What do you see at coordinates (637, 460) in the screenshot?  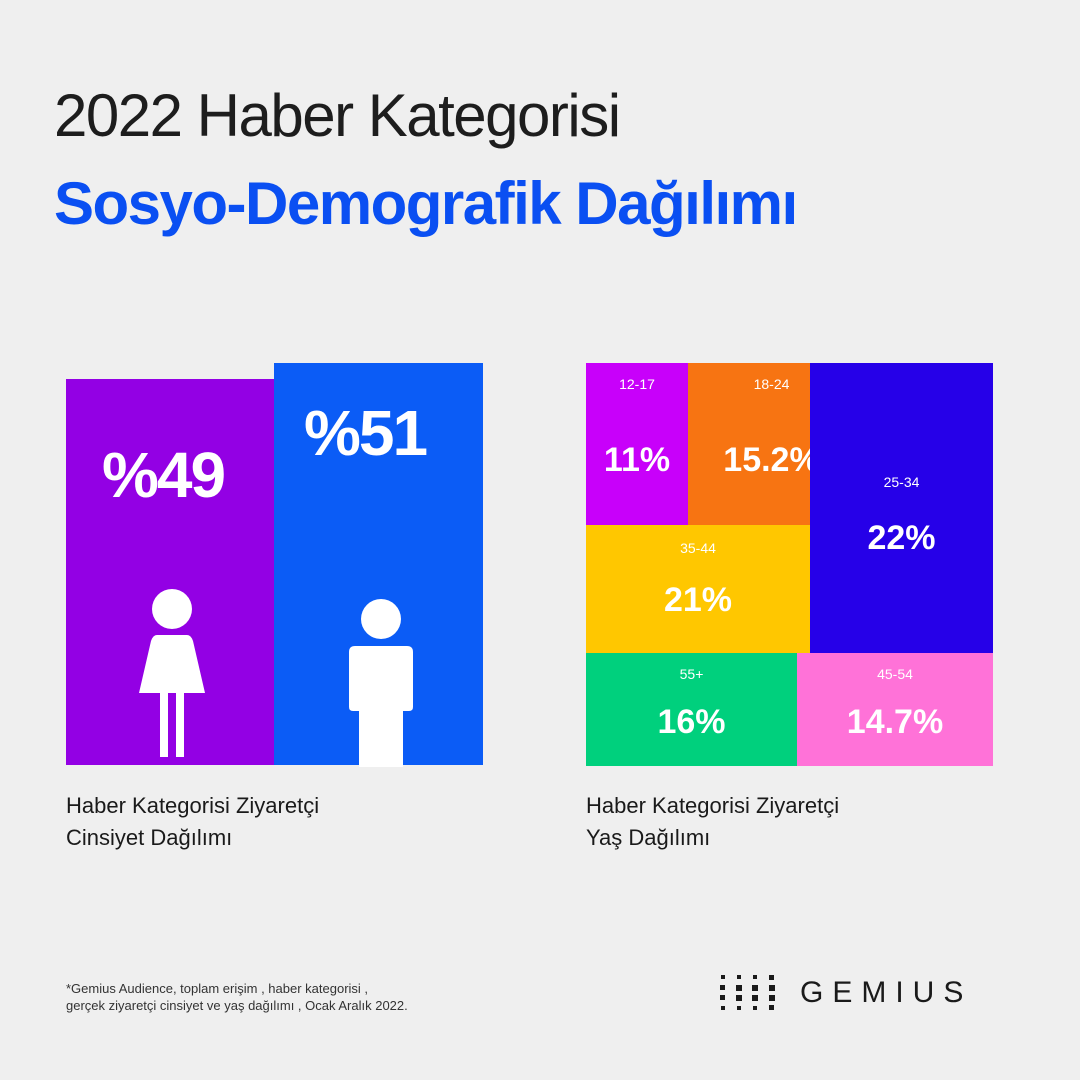 I see `age-value-label: 11%` at bounding box center [637, 460].